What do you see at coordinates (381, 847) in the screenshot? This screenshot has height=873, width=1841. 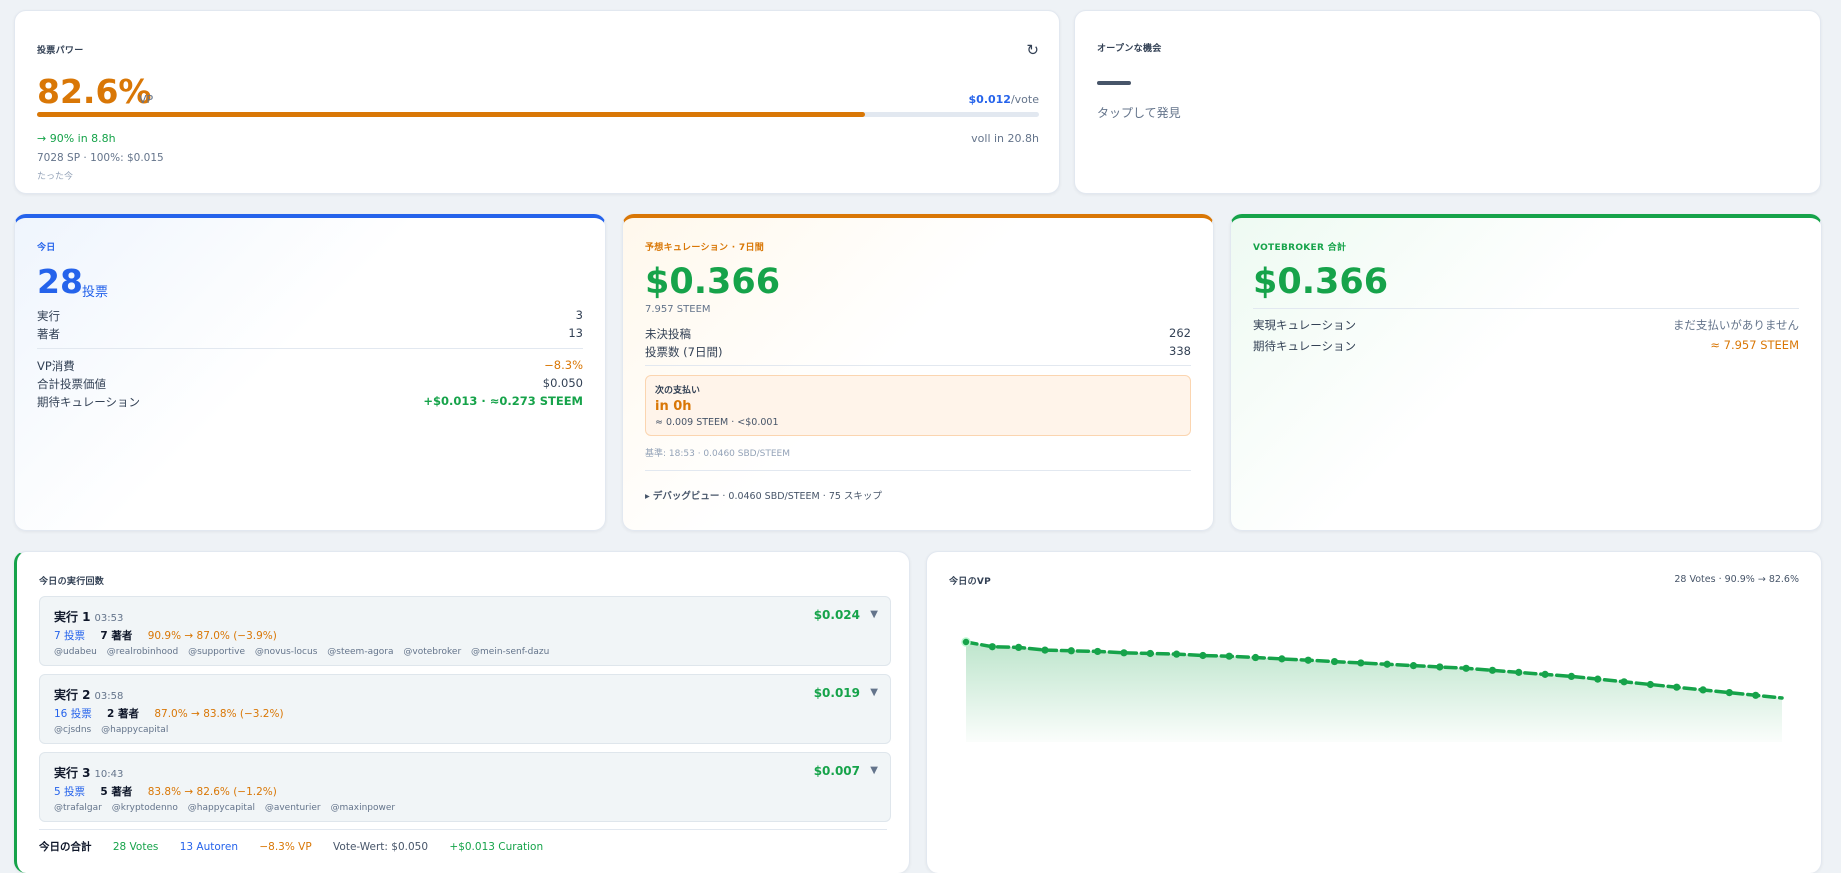 I see `summary-vote-value: Vote-Wert: $0.050` at bounding box center [381, 847].